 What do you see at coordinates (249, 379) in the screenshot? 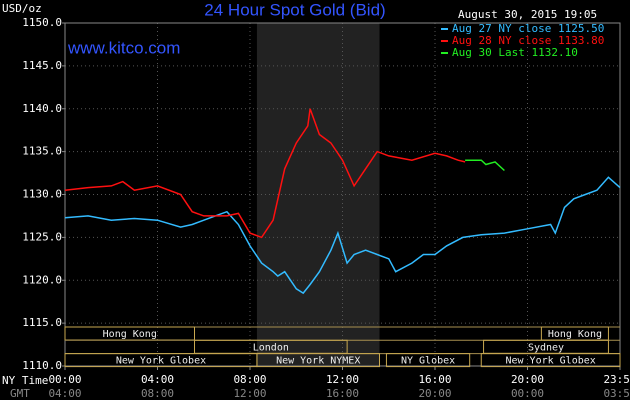
I see `x-tick-label: 08:00` at bounding box center [249, 379].